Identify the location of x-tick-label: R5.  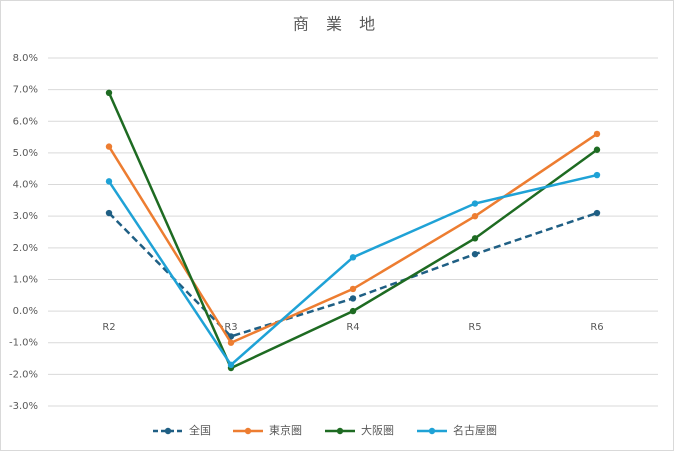
(474, 327).